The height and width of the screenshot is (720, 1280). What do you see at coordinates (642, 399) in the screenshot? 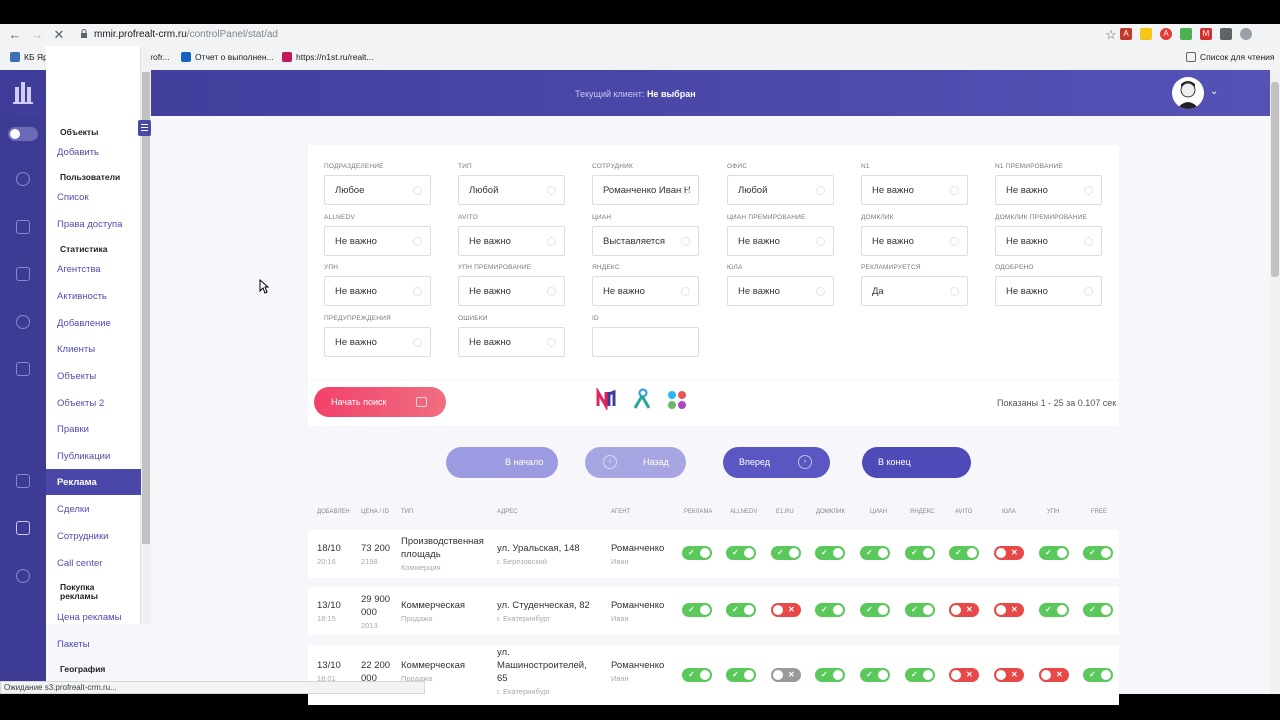
I see `domclick-logo-icon` at bounding box center [642, 399].